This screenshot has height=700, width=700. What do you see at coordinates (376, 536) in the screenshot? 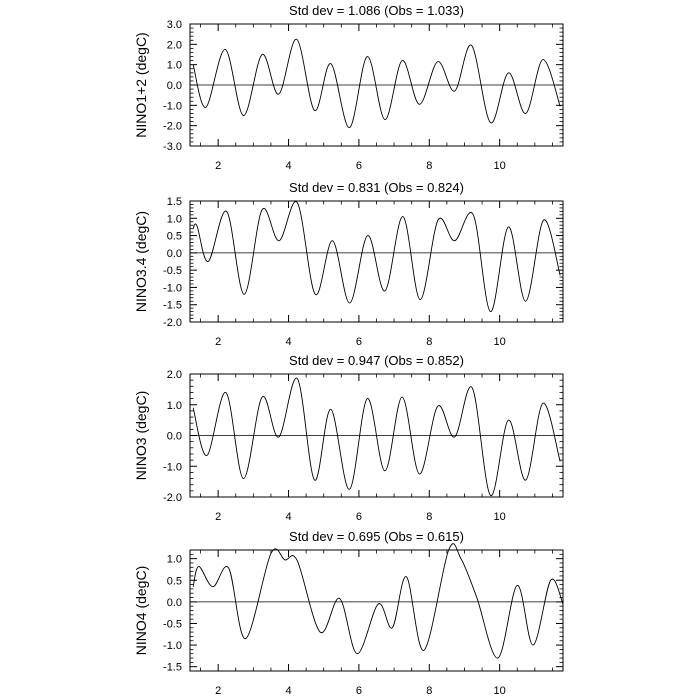
I see `panel-title: Std dev = 0.695 (Obs = 0.615)` at bounding box center [376, 536].